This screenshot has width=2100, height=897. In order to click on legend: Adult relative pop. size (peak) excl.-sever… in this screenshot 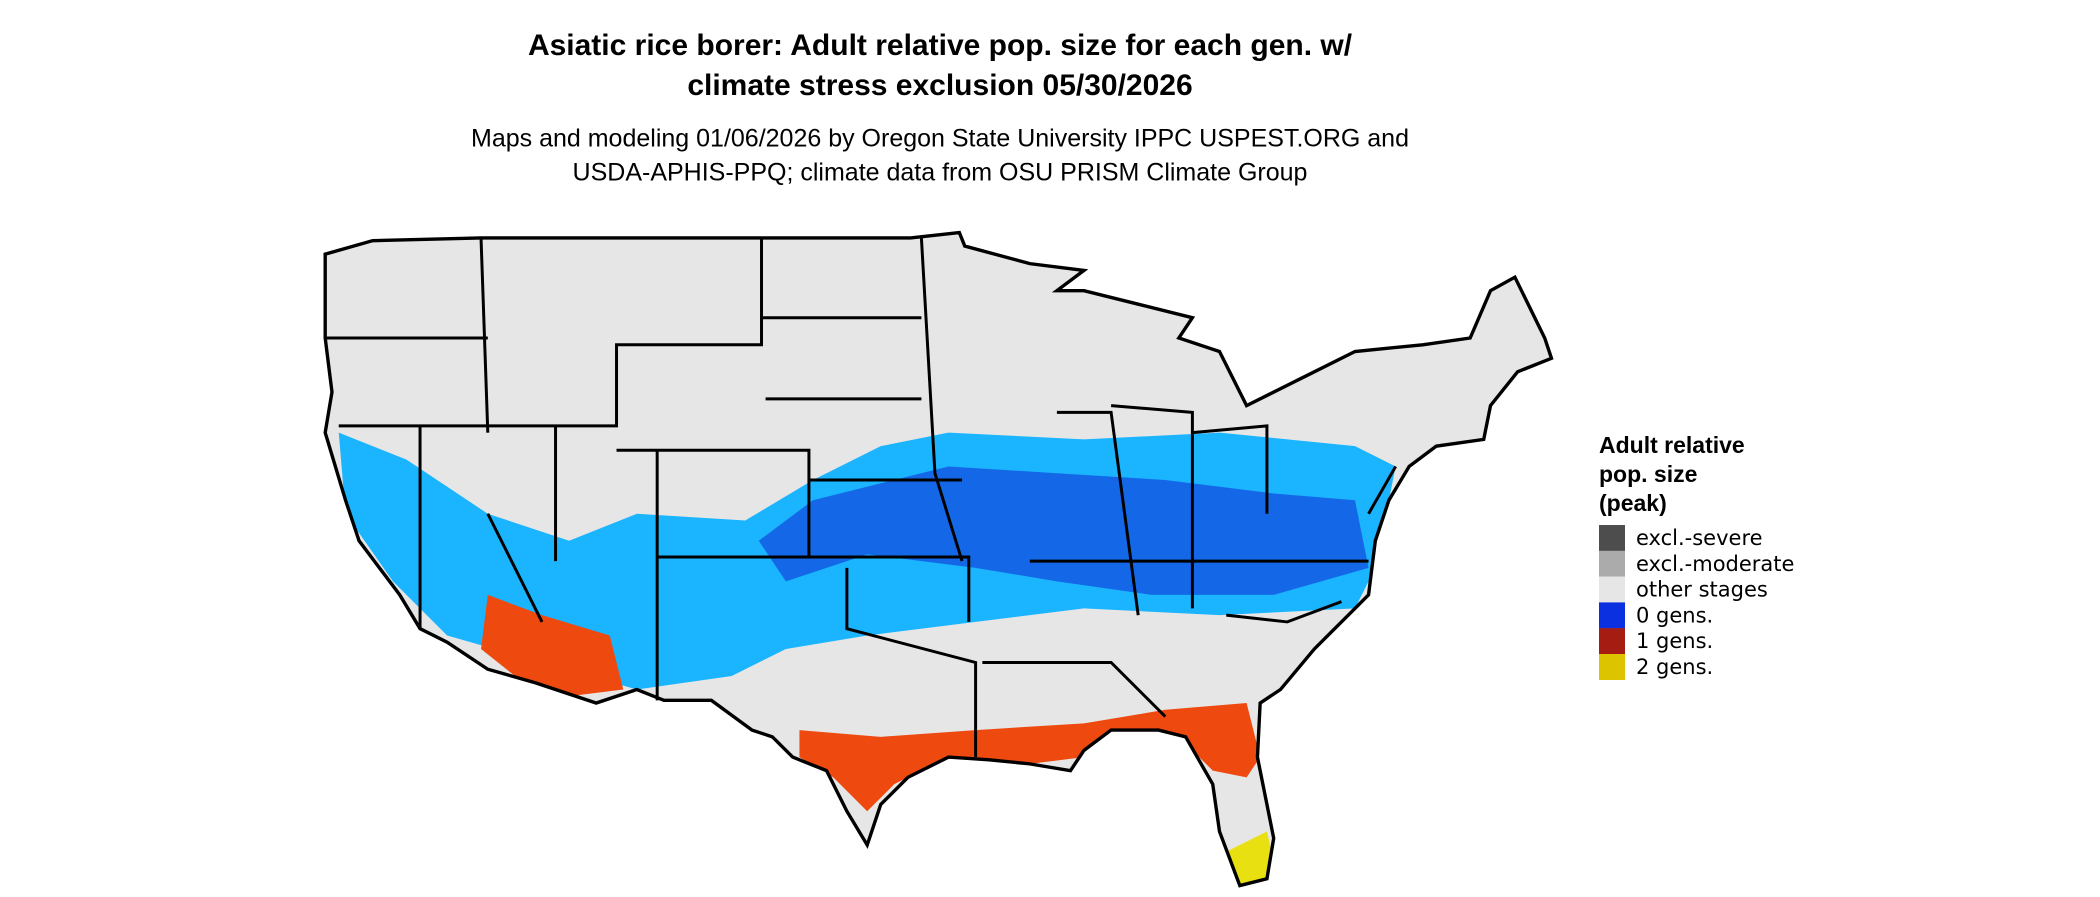, I will do `click(1696, 556)`.